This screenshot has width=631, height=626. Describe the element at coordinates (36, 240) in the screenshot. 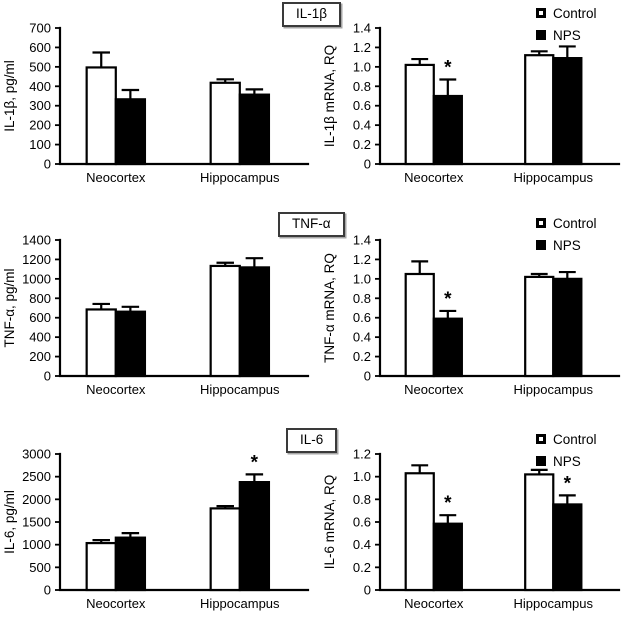

I see `y-tick-label: 1400` at that location.